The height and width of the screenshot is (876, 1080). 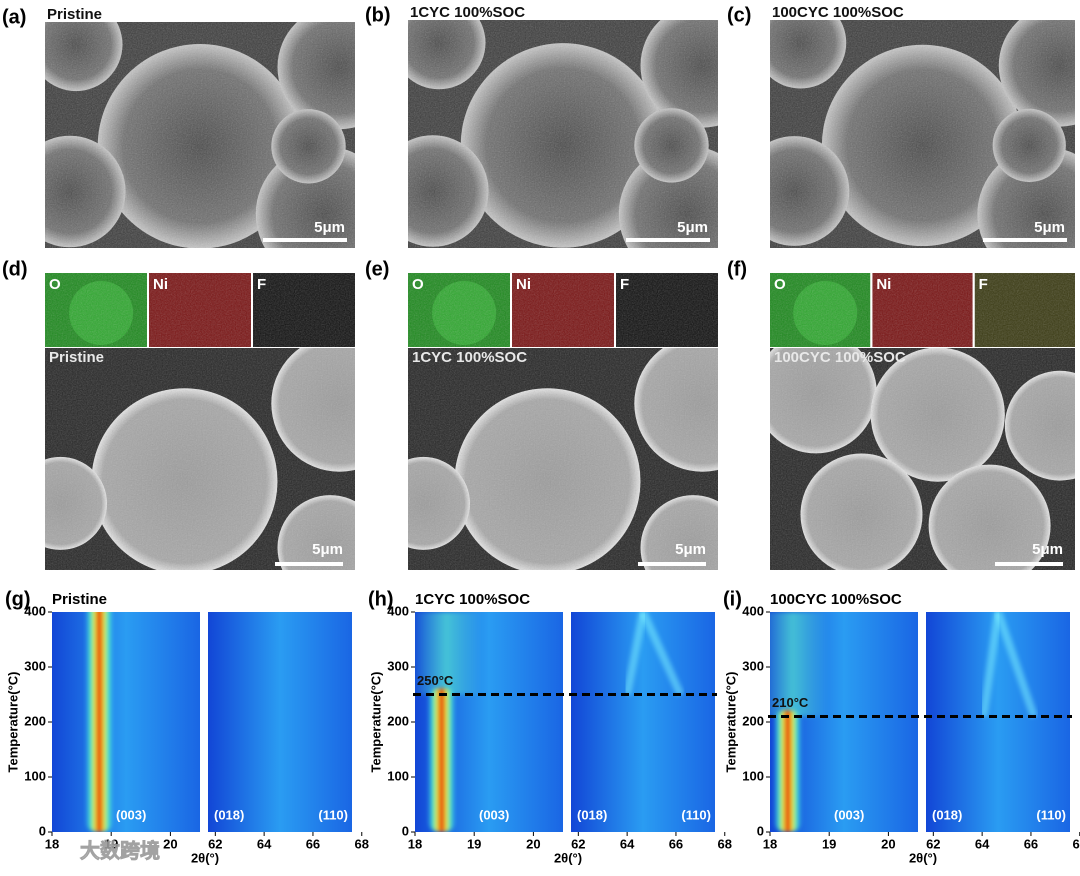 I want to click on sem-cross-section: Pristine 5μm, so click(x=211, y=467).